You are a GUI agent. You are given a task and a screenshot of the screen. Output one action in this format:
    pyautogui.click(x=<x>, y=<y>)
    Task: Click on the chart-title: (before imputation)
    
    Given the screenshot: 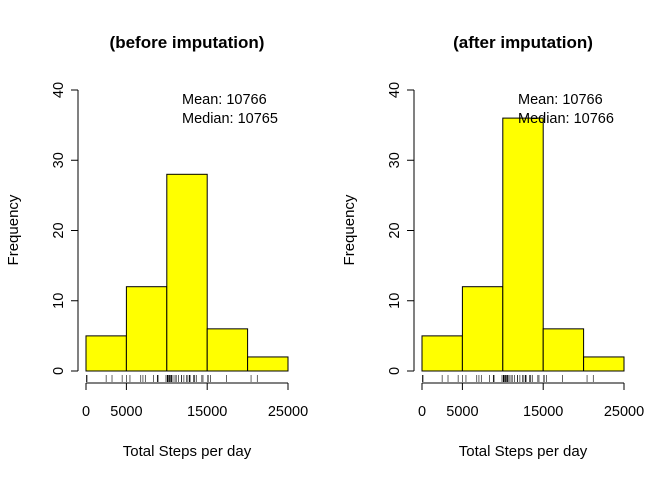 What is the action you would take?
    pyautogui.click(x=187, y=42)
    